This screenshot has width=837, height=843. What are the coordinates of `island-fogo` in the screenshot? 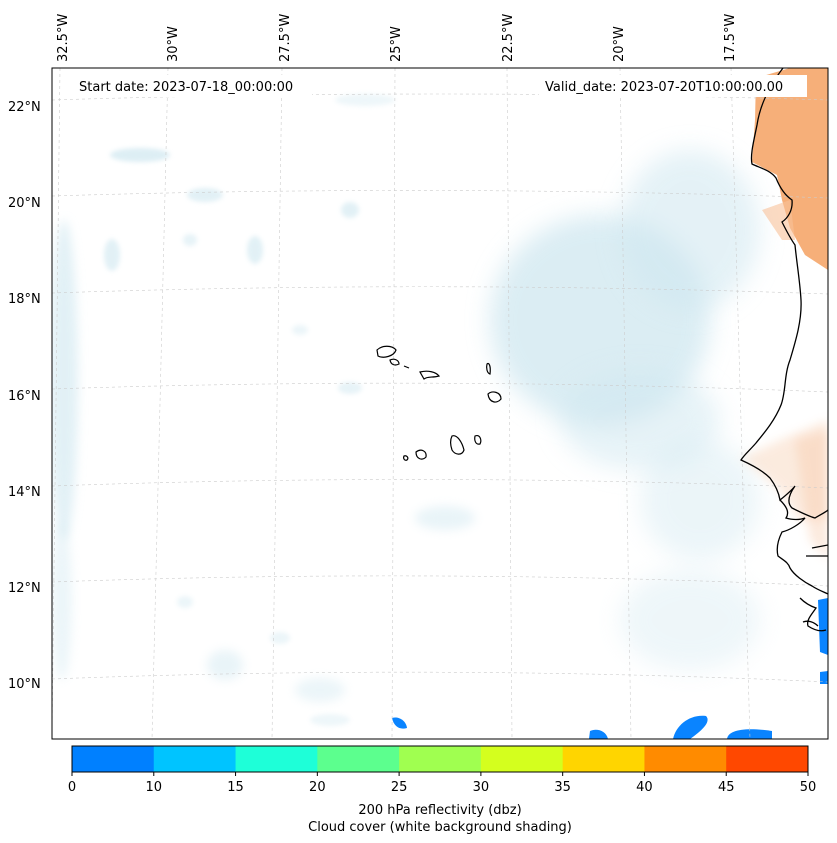 It's located at (421, 454).